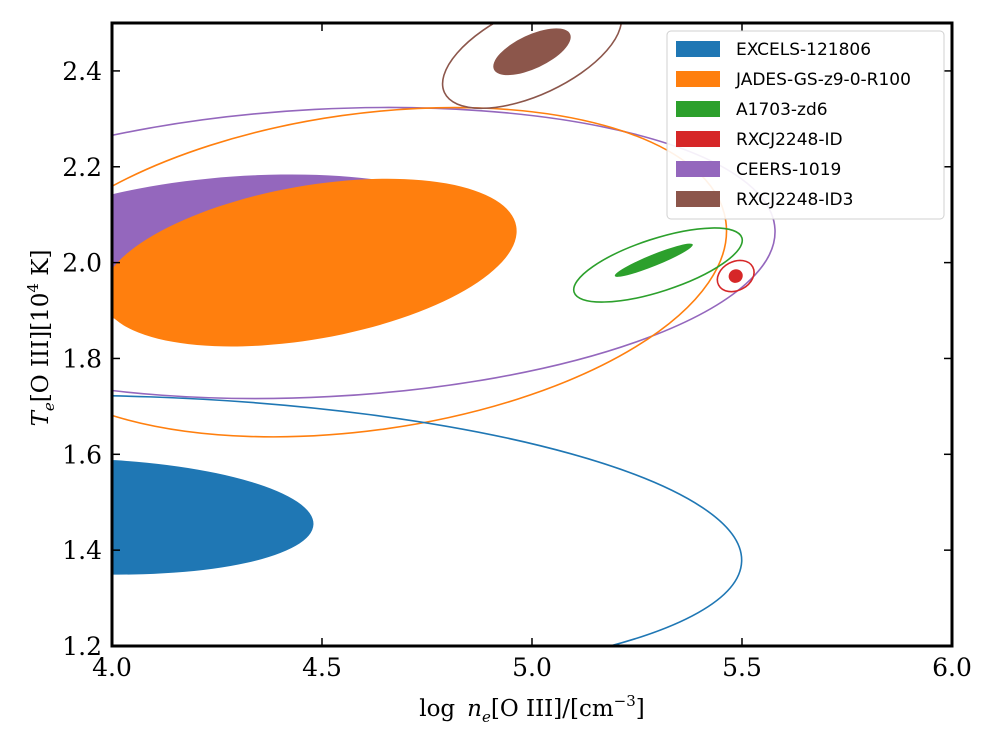 Image resolution: width=996 pixels, height=747 pixels. What do you see at coordinates (41, 417) in the screenshot?
I see `y-axis-title-var: T` at bounding box center [41, 417].